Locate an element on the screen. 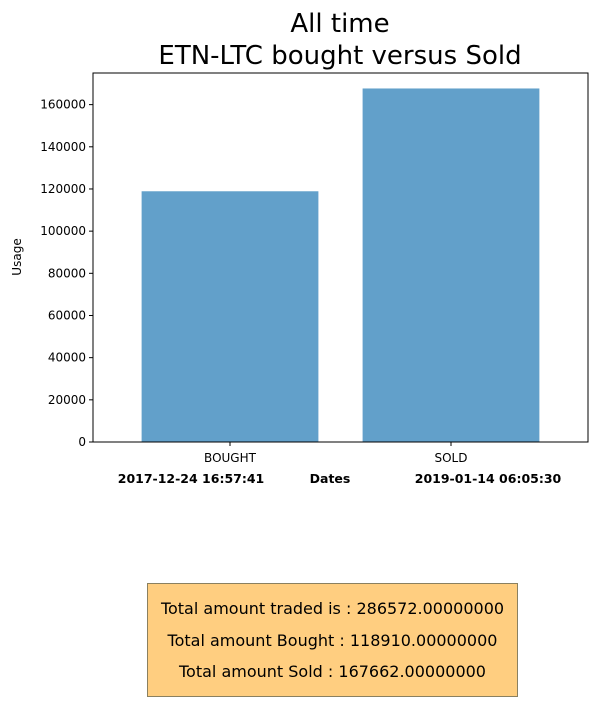  chart-title-line-2: ETN-LTC bought versus Sold is located at coordinates (339, 56).